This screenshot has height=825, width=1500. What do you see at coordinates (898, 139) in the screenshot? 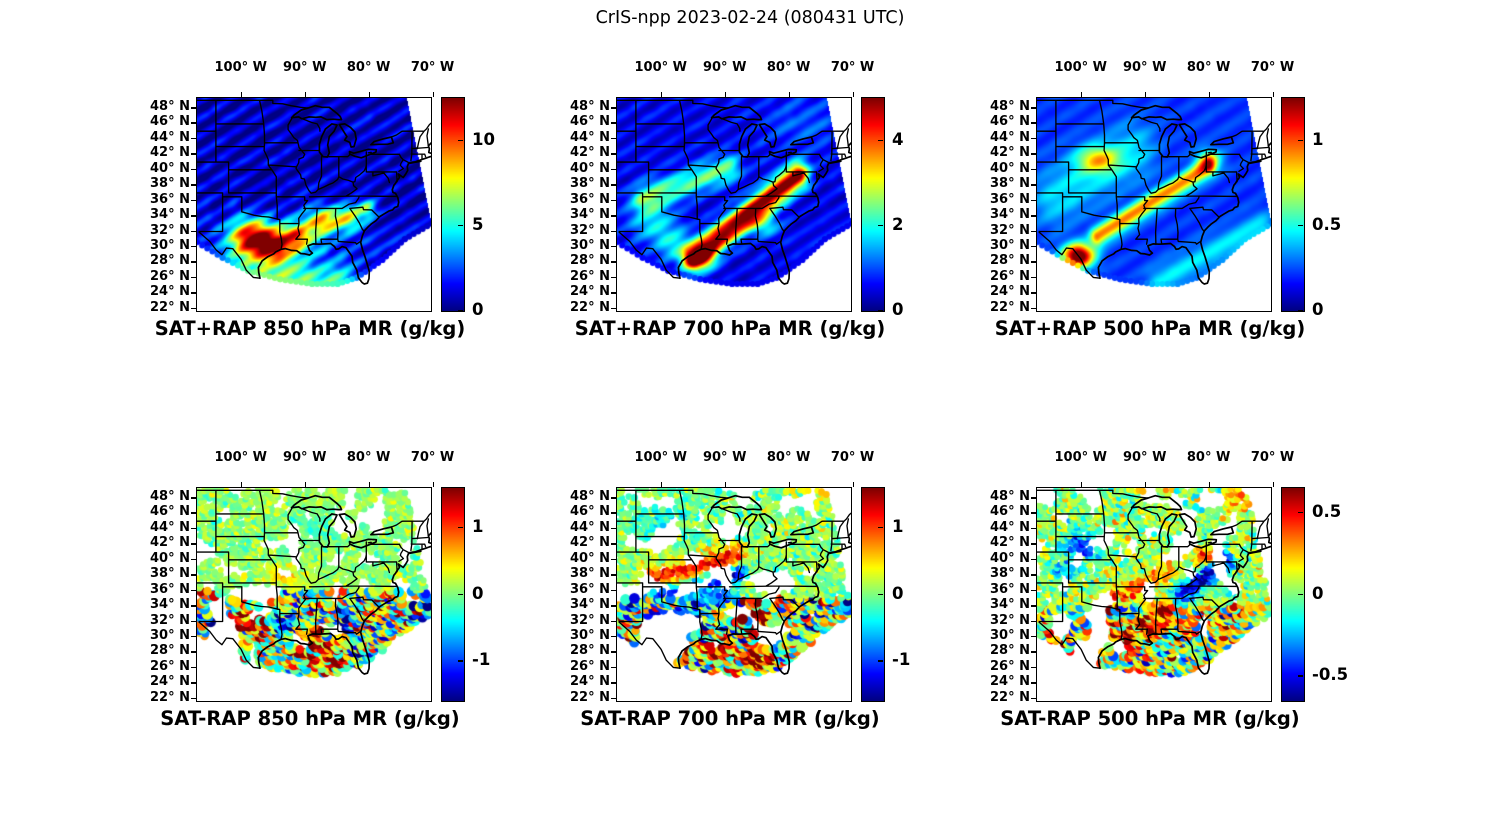
I see `colorbar-tick-label: 4` at bounding box center [898, 139].